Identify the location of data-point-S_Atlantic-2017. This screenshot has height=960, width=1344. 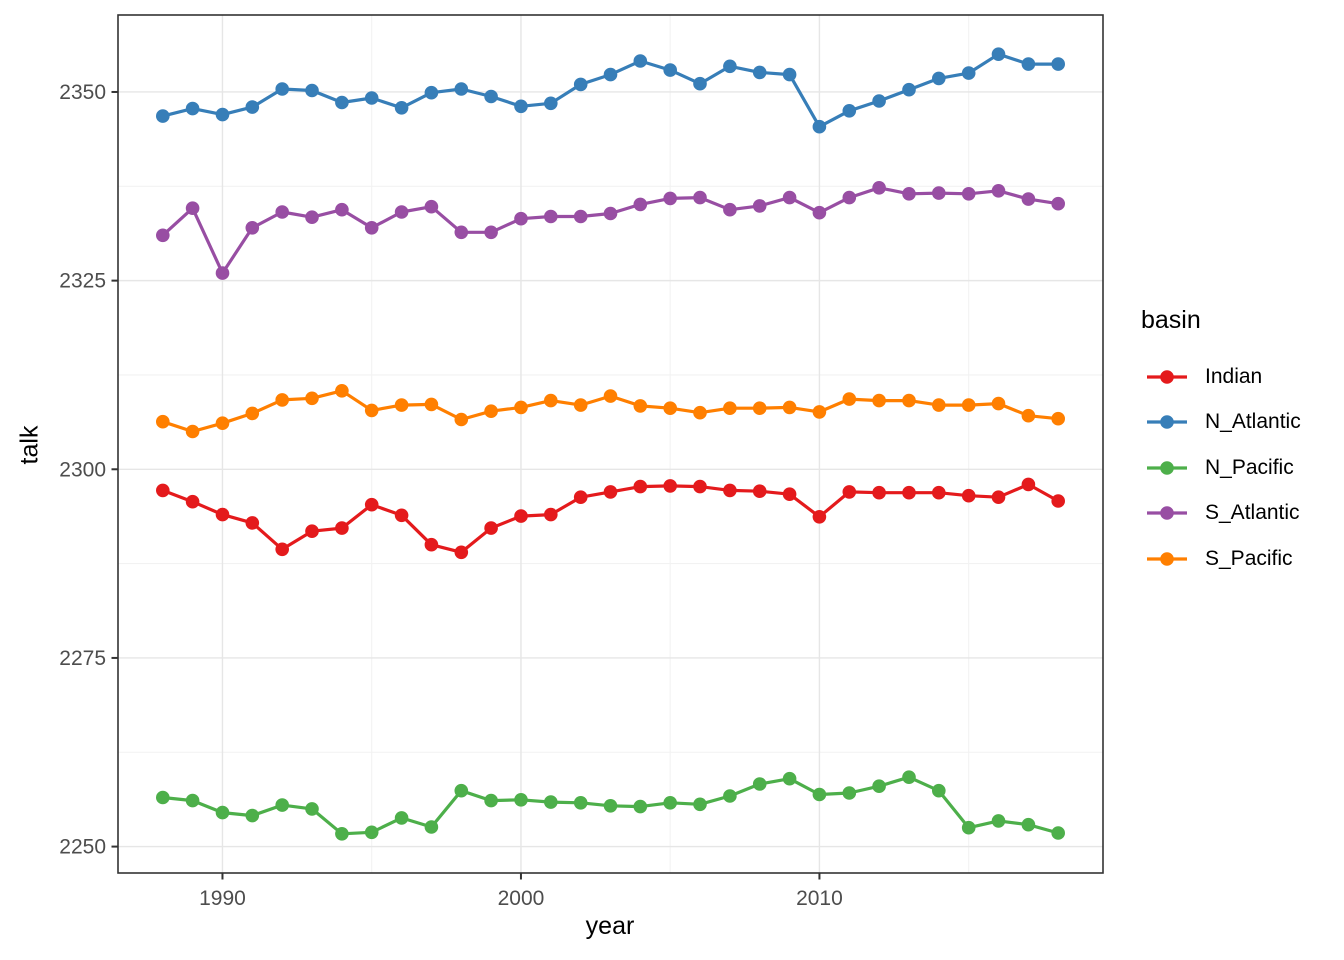
(1028, 199).